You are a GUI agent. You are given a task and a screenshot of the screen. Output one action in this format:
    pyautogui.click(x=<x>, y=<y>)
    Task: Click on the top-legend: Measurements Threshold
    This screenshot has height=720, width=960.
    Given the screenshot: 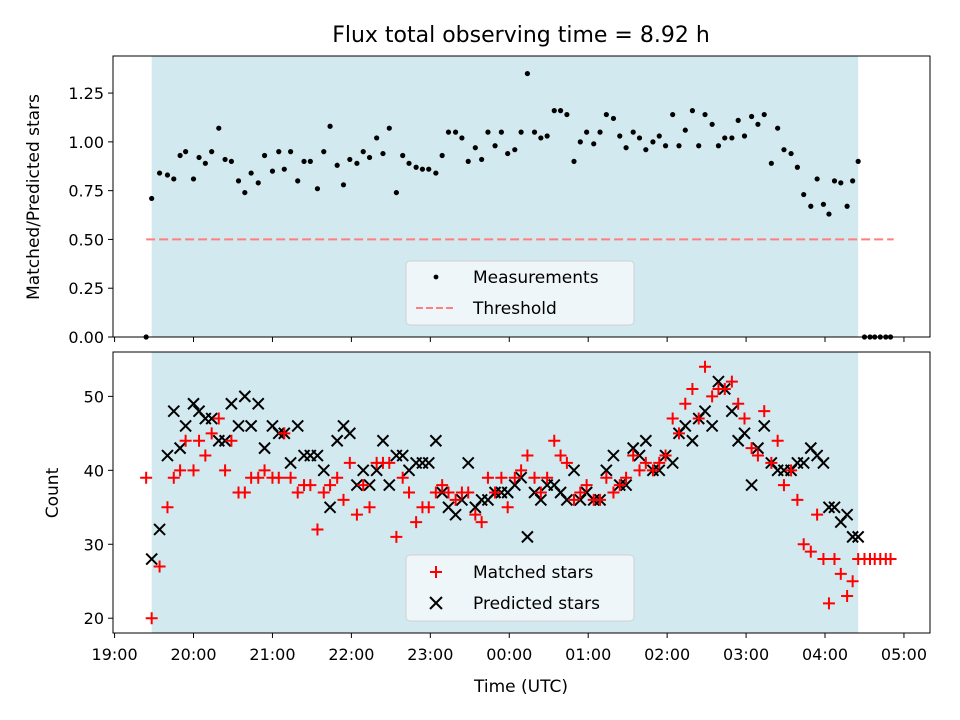 What is the action you would take?
    pyautogui.click(x=520, y=293)
    